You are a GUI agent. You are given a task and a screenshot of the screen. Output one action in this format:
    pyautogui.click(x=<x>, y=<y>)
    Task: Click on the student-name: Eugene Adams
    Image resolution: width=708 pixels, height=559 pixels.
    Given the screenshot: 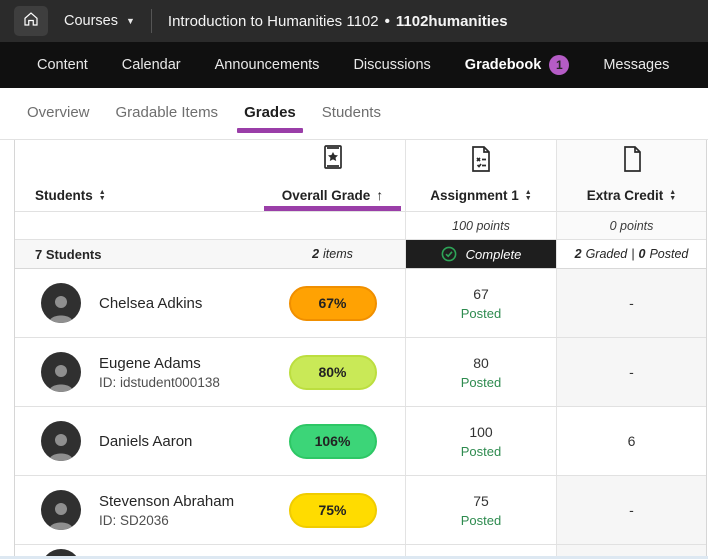 What is the action you would take?
    pyautogui.click(x=150, y=363)
    